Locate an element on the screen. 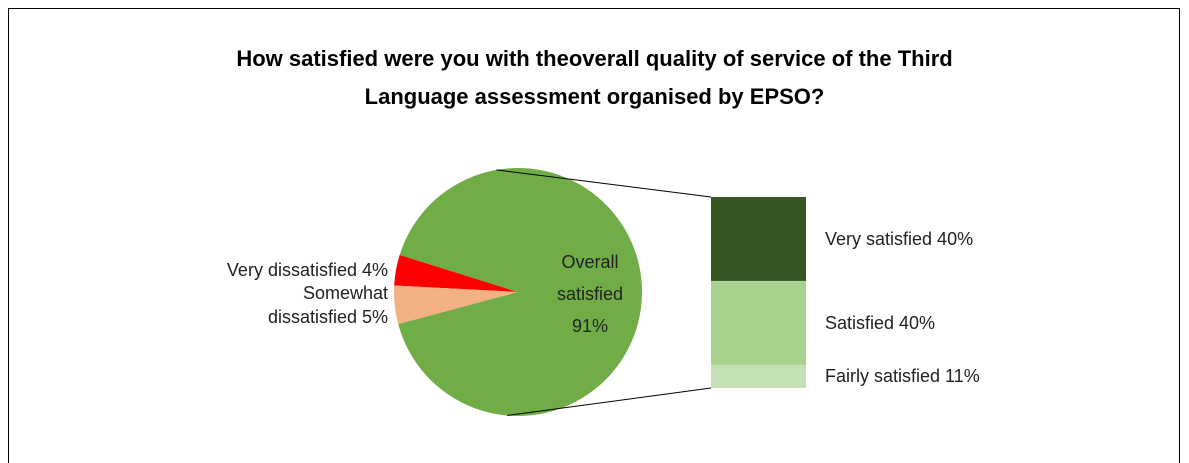  data-label: Very dissatisfied 4% is located at coordinates (307, 270).